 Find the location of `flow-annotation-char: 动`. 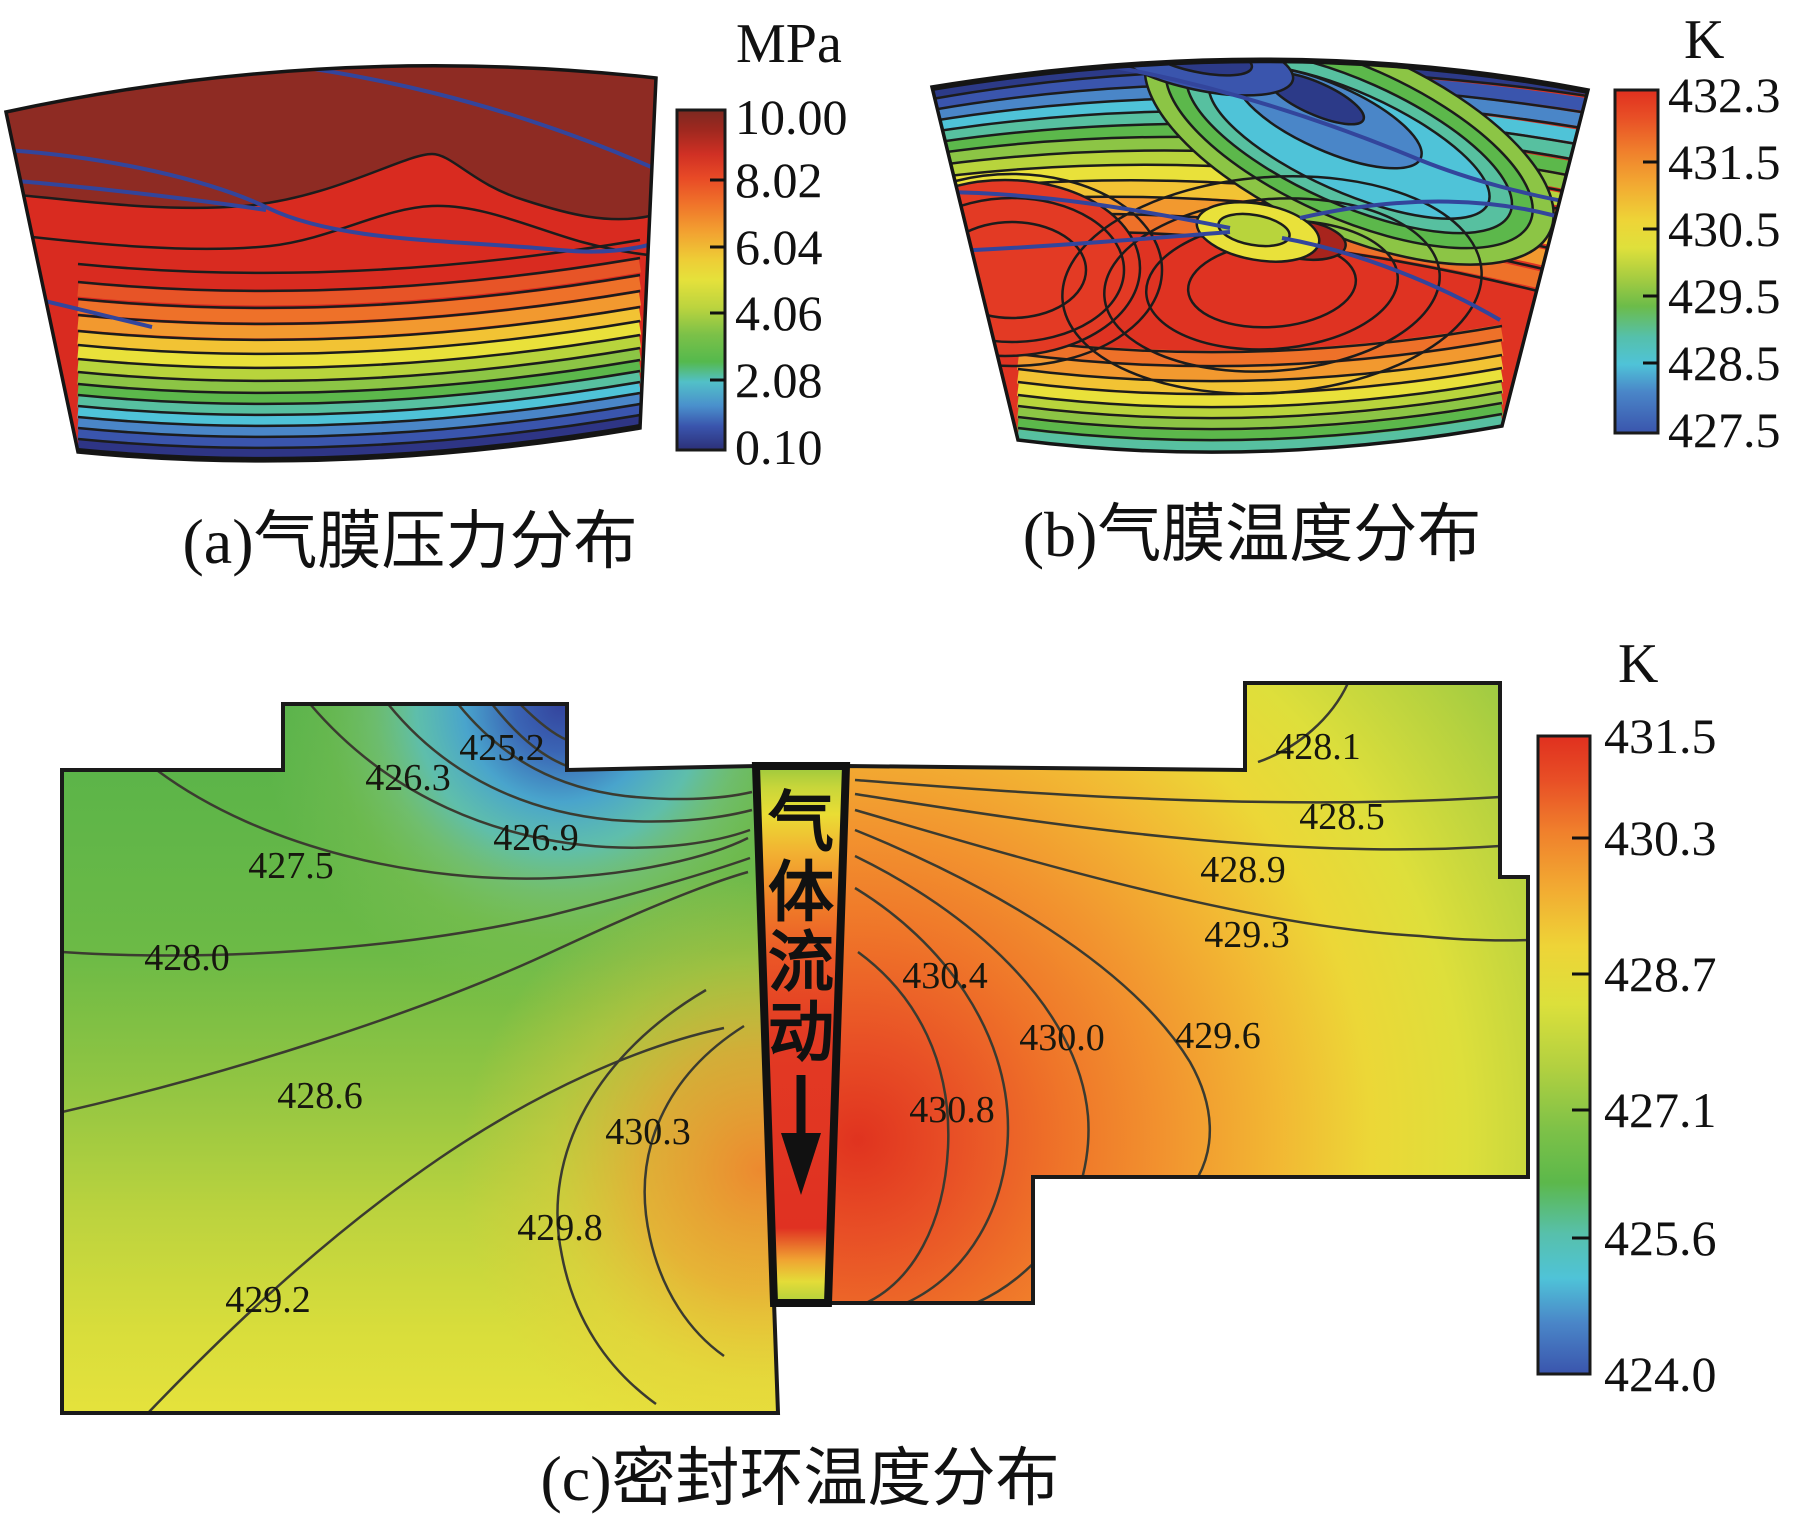

flow-annotation-char: 动 is located at coordinates (801, 1033).